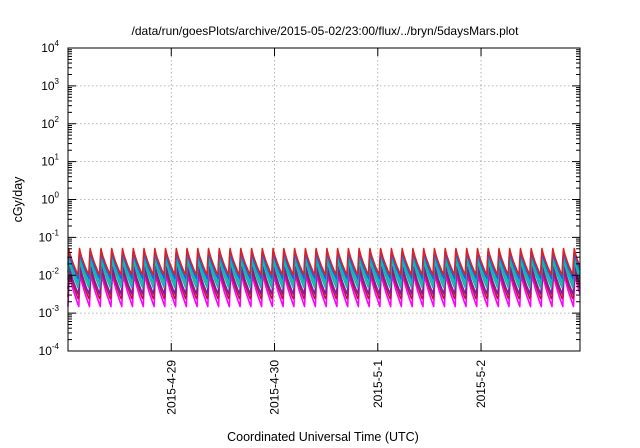 This screenshot has height=448, width=640. Describe the element at coordinates (50, 123) in the screenshot. I see `y-tick-label: 10²` at that location.